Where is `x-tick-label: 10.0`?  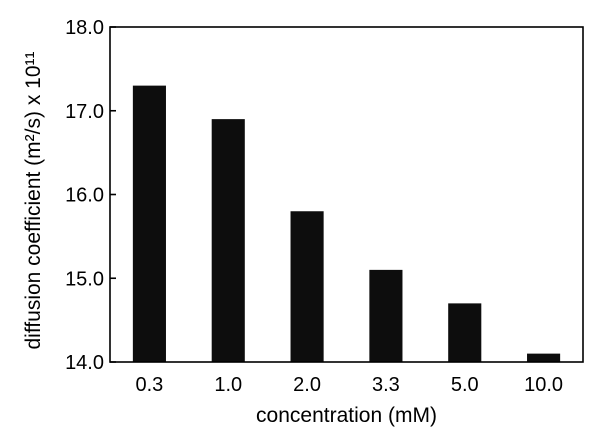
x-tick-label: 10.0 is located at coordinates (543, 385).